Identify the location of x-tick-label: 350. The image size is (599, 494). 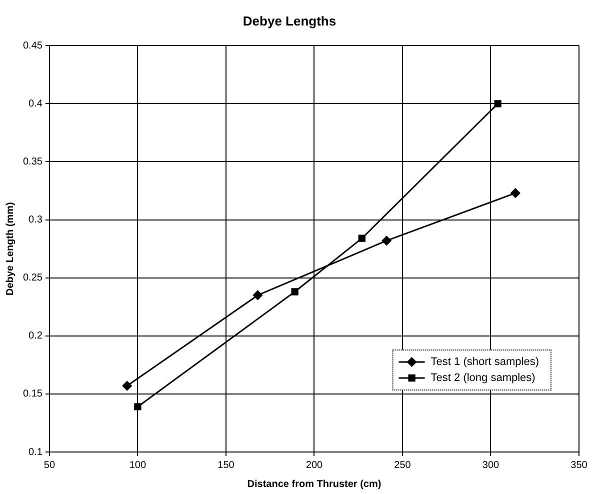
(579, 465).